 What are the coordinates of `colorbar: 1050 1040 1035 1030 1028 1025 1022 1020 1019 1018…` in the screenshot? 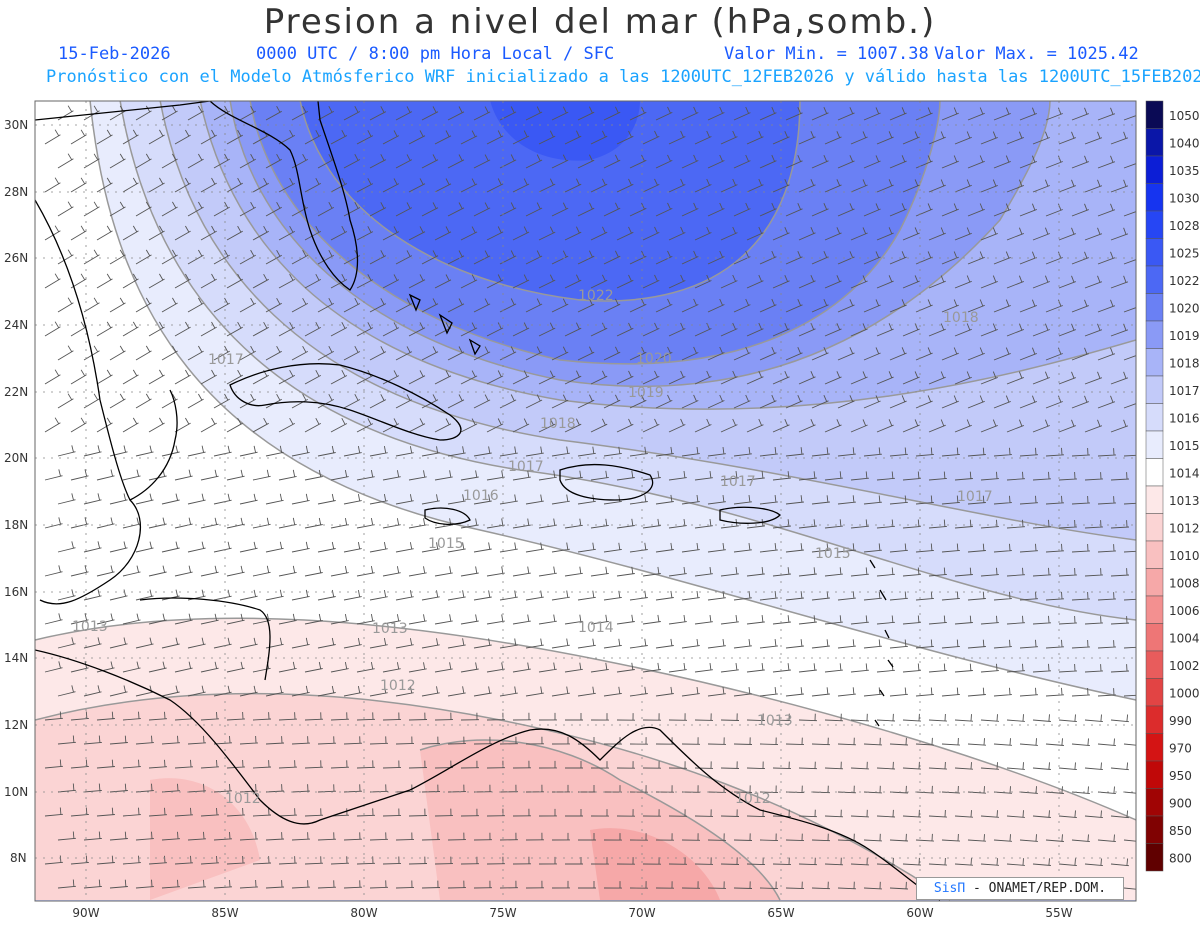 It's located at (1172, 486).